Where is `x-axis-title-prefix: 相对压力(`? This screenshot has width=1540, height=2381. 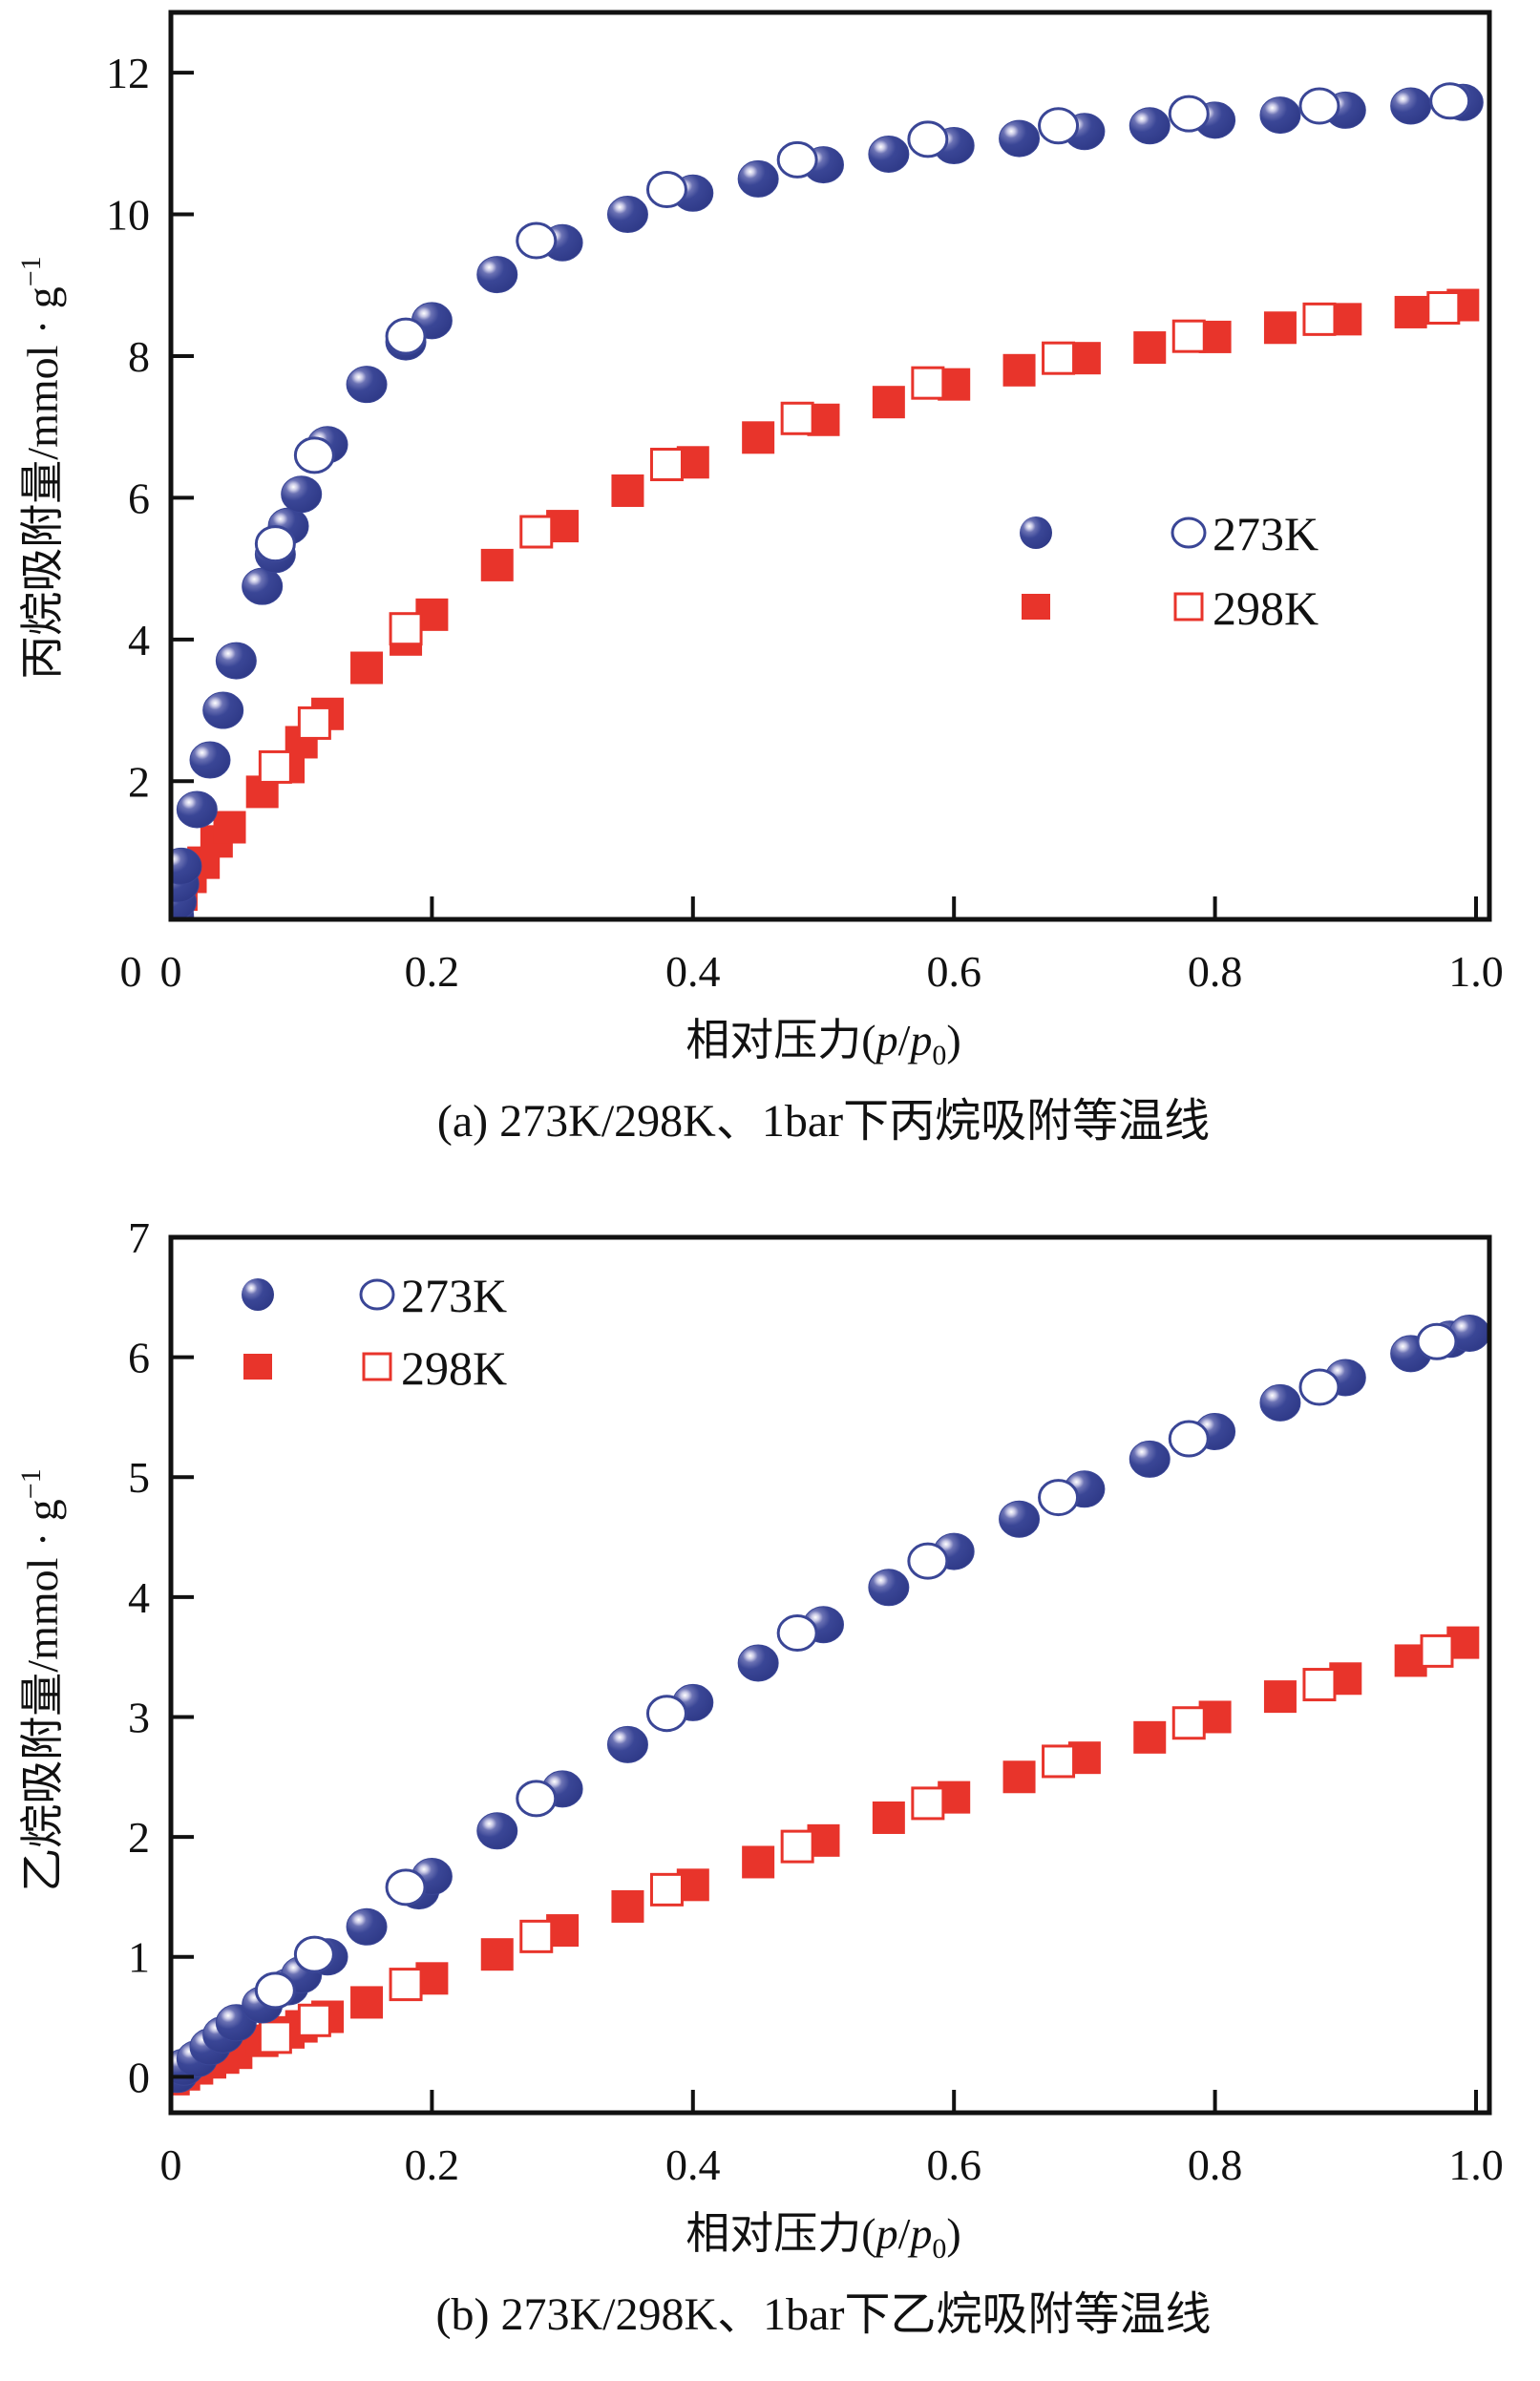
x-axis-title-prefix: 相对压力( is located at coordinates (780, 1040).